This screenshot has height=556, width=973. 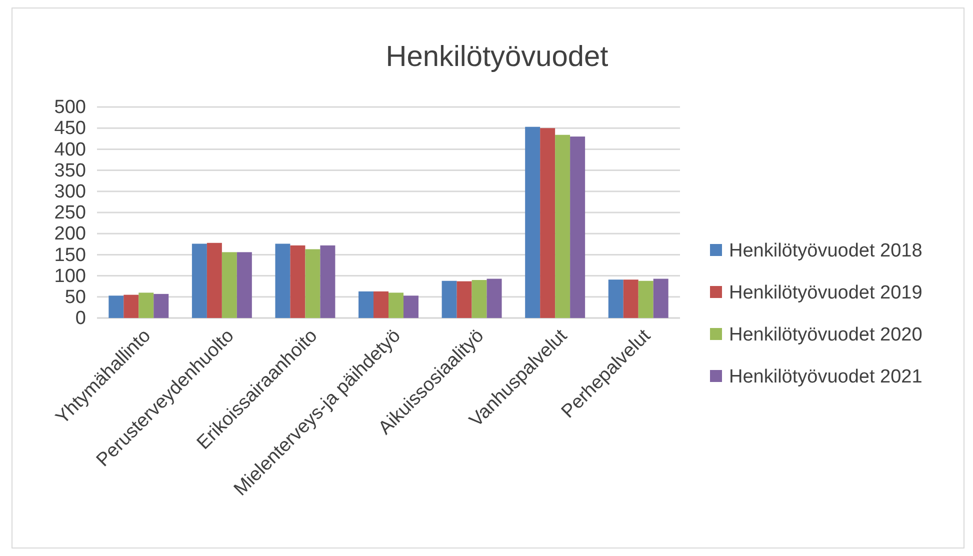 What do you see at coordinates (70, 107) in the screenshot?
I see `y-tick-label: 500` at bounding box center [70, 107].